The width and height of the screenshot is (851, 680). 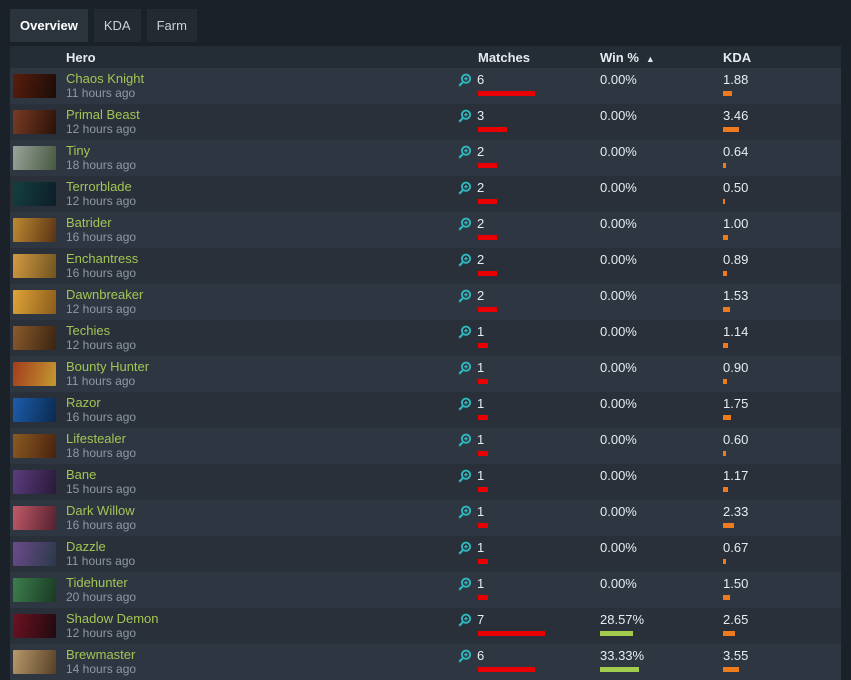 What do you see at coordinates (425, 21) in the screenshot?
I see `tab-bar: Overview KDA Farm` at bounding box center [425, 21].